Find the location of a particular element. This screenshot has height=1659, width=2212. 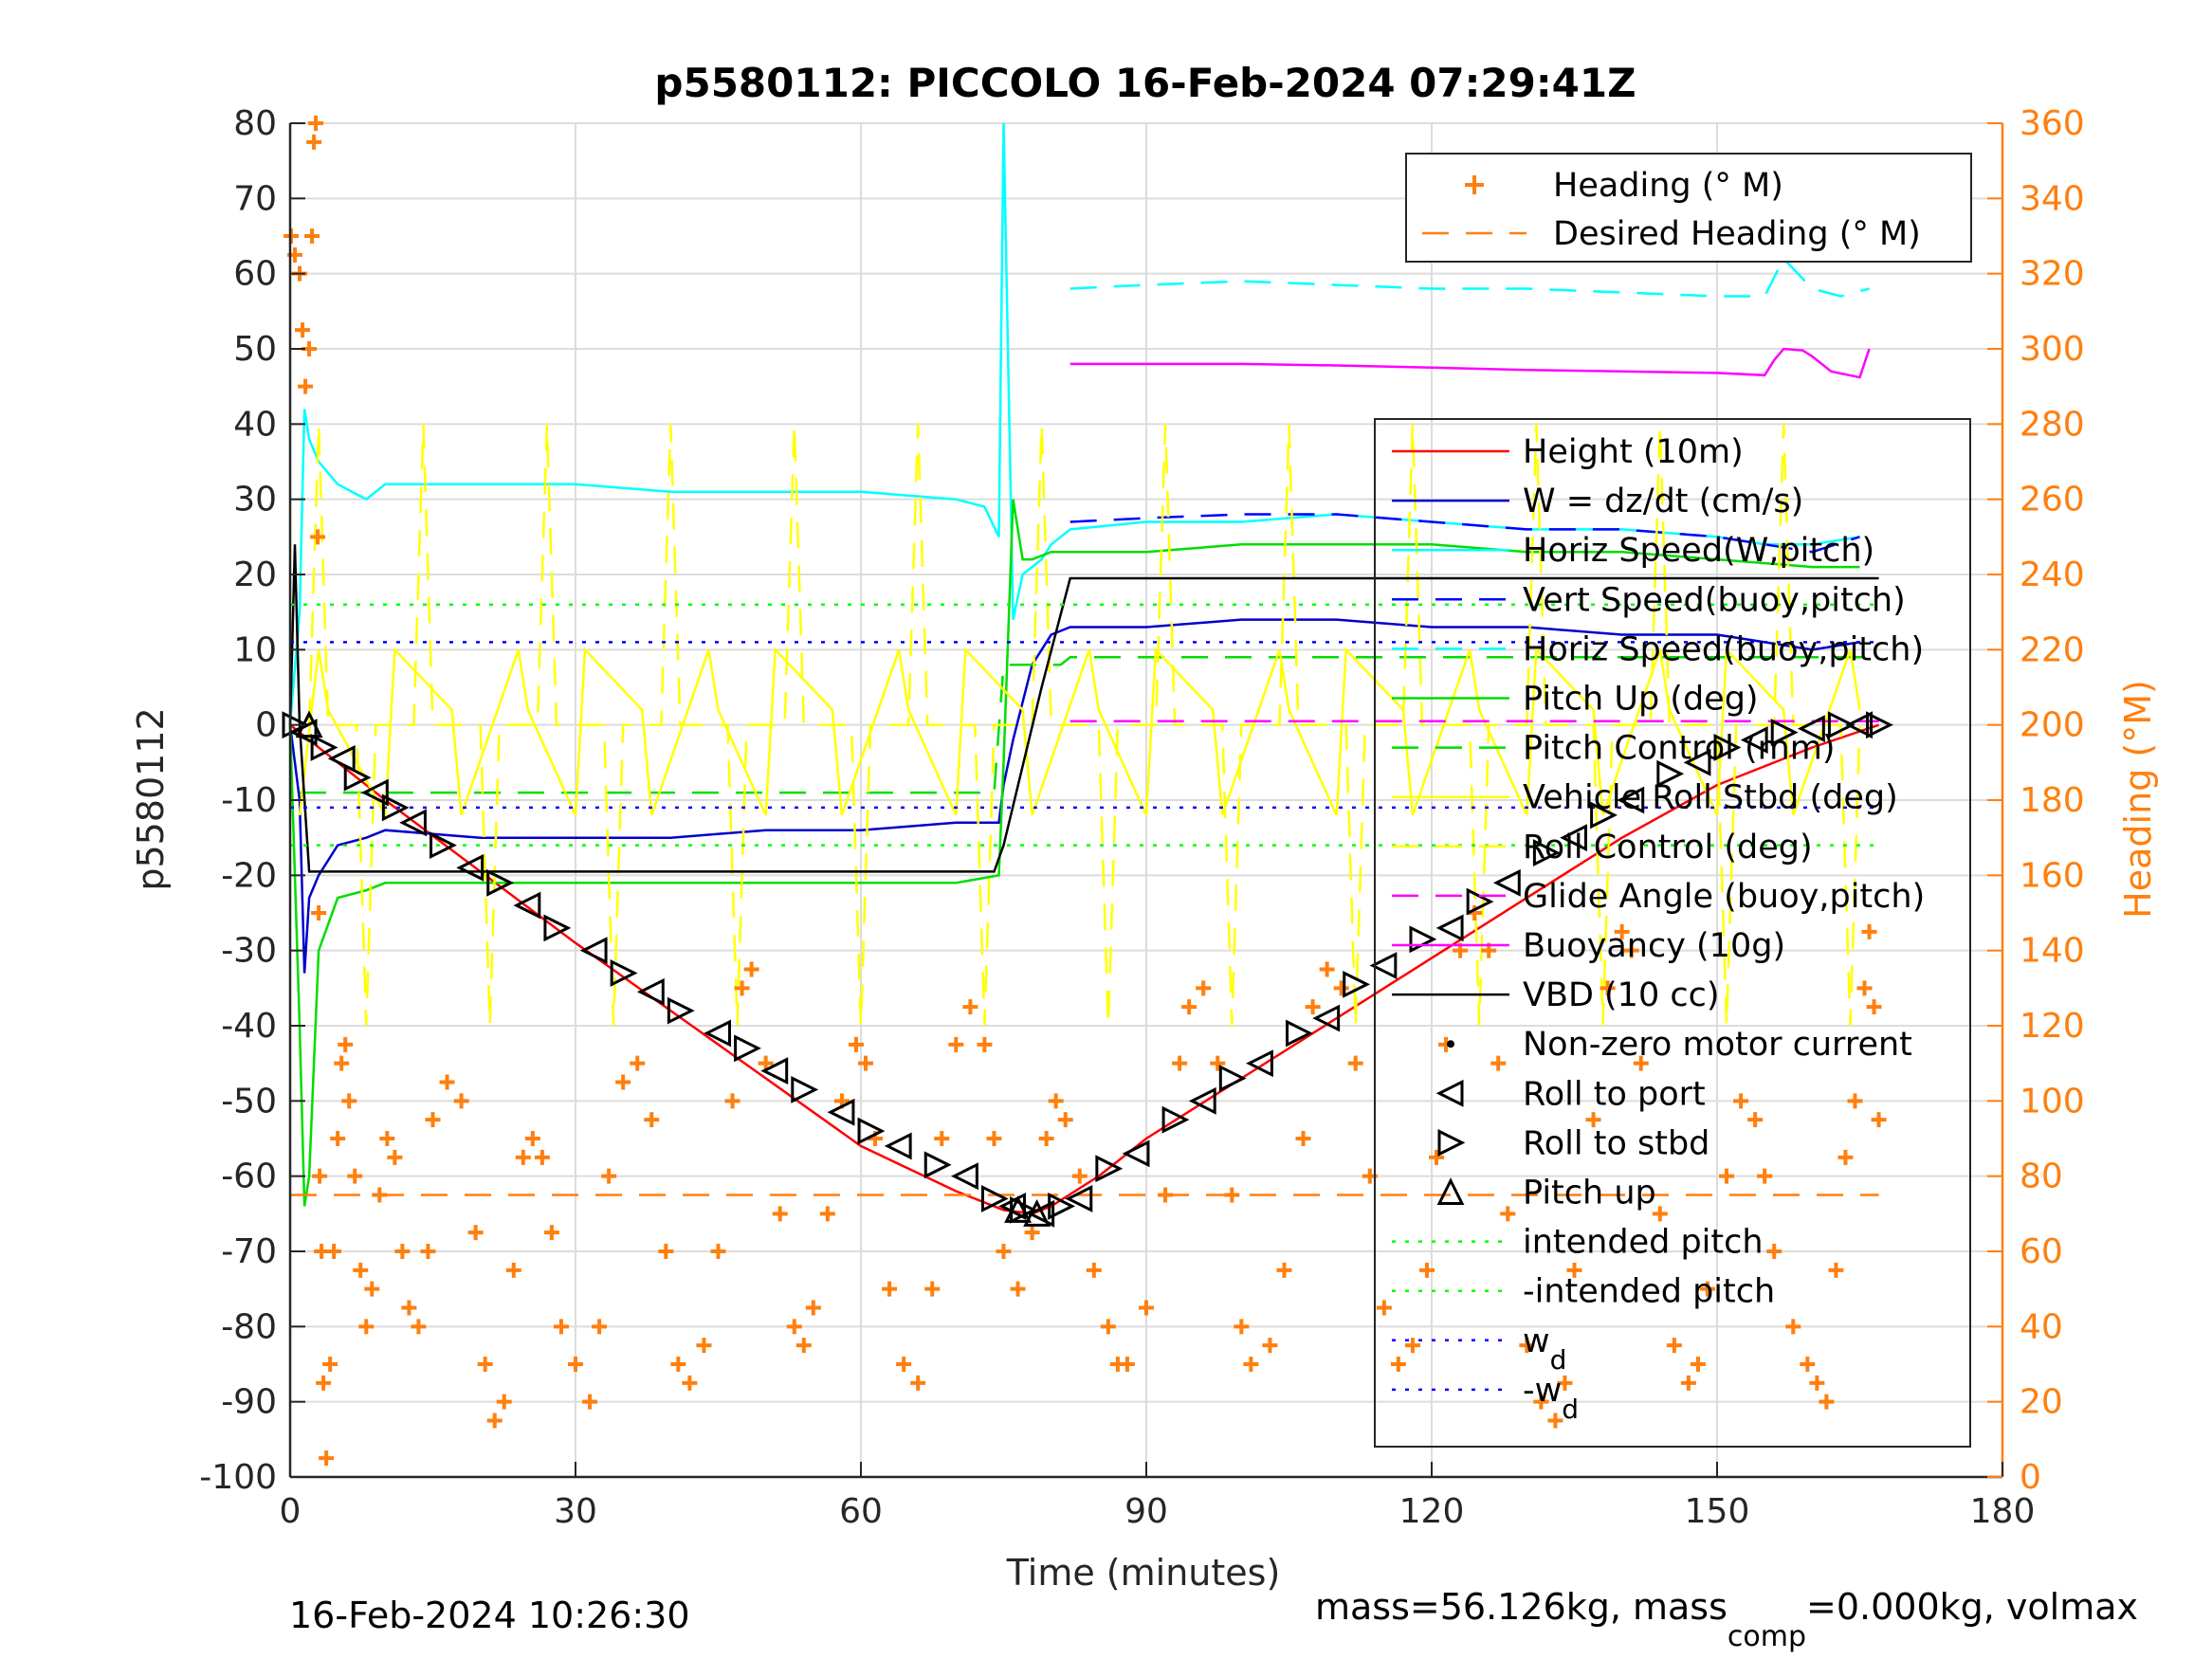

x-tick-label: 120 is located at coordinates (1432, 1511).